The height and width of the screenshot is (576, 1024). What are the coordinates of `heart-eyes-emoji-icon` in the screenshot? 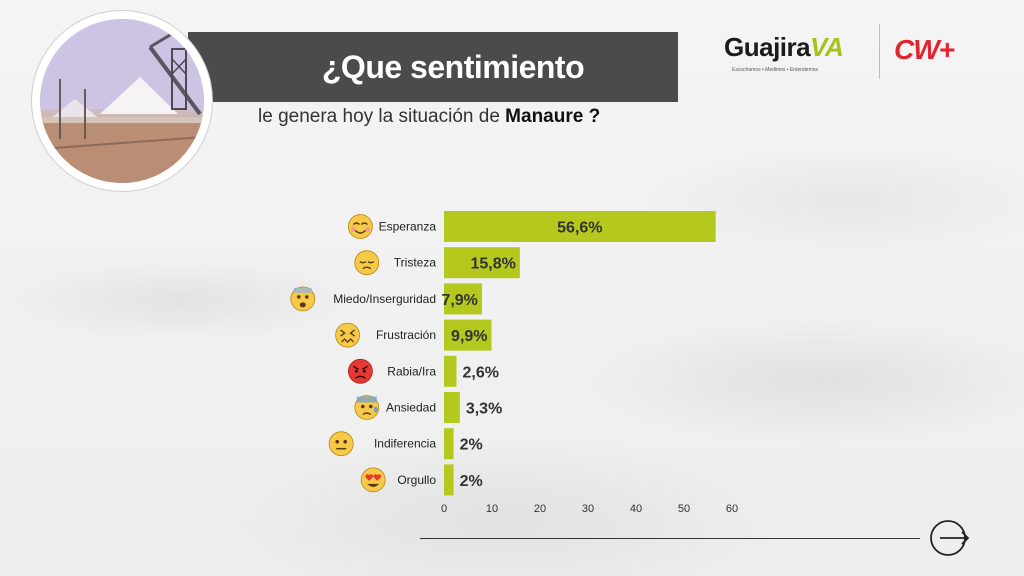 It's located at (373, 480).